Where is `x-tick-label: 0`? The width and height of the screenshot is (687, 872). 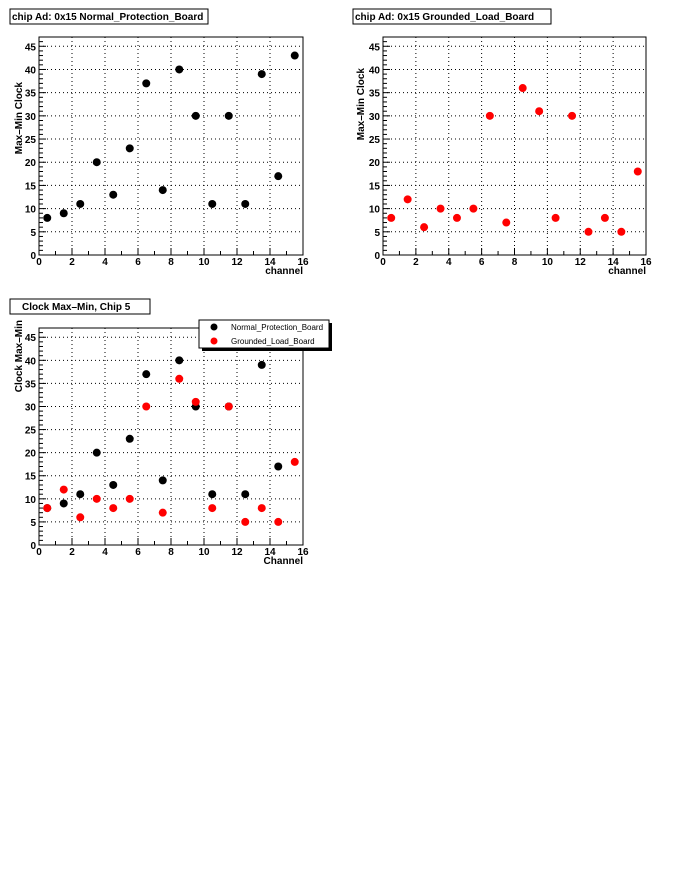
x-tick-label: 0 is located at coordinates (39, 552).